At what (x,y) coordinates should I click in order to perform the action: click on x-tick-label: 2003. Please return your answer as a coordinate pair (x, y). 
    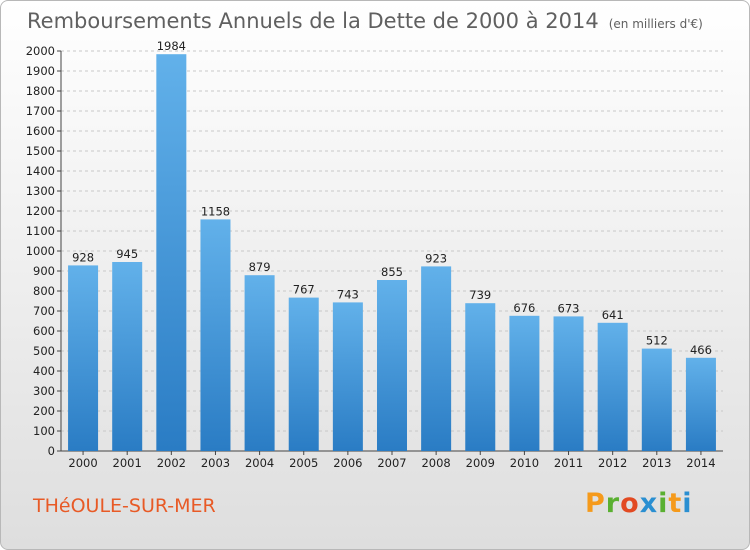
    Looking at the image, I should click on (215, 463).